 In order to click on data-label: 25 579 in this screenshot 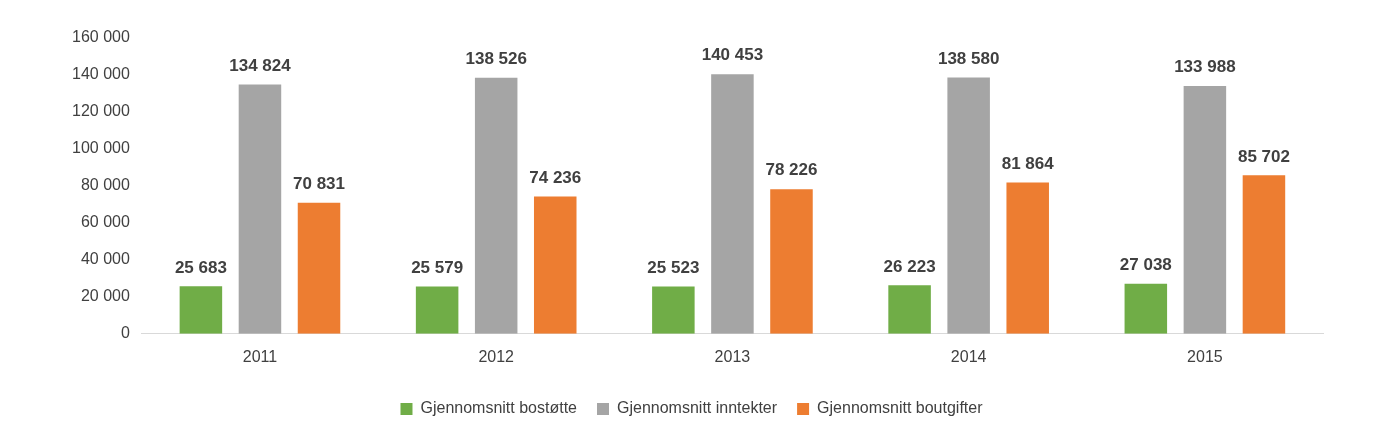, I will do `click(437, 267)`.